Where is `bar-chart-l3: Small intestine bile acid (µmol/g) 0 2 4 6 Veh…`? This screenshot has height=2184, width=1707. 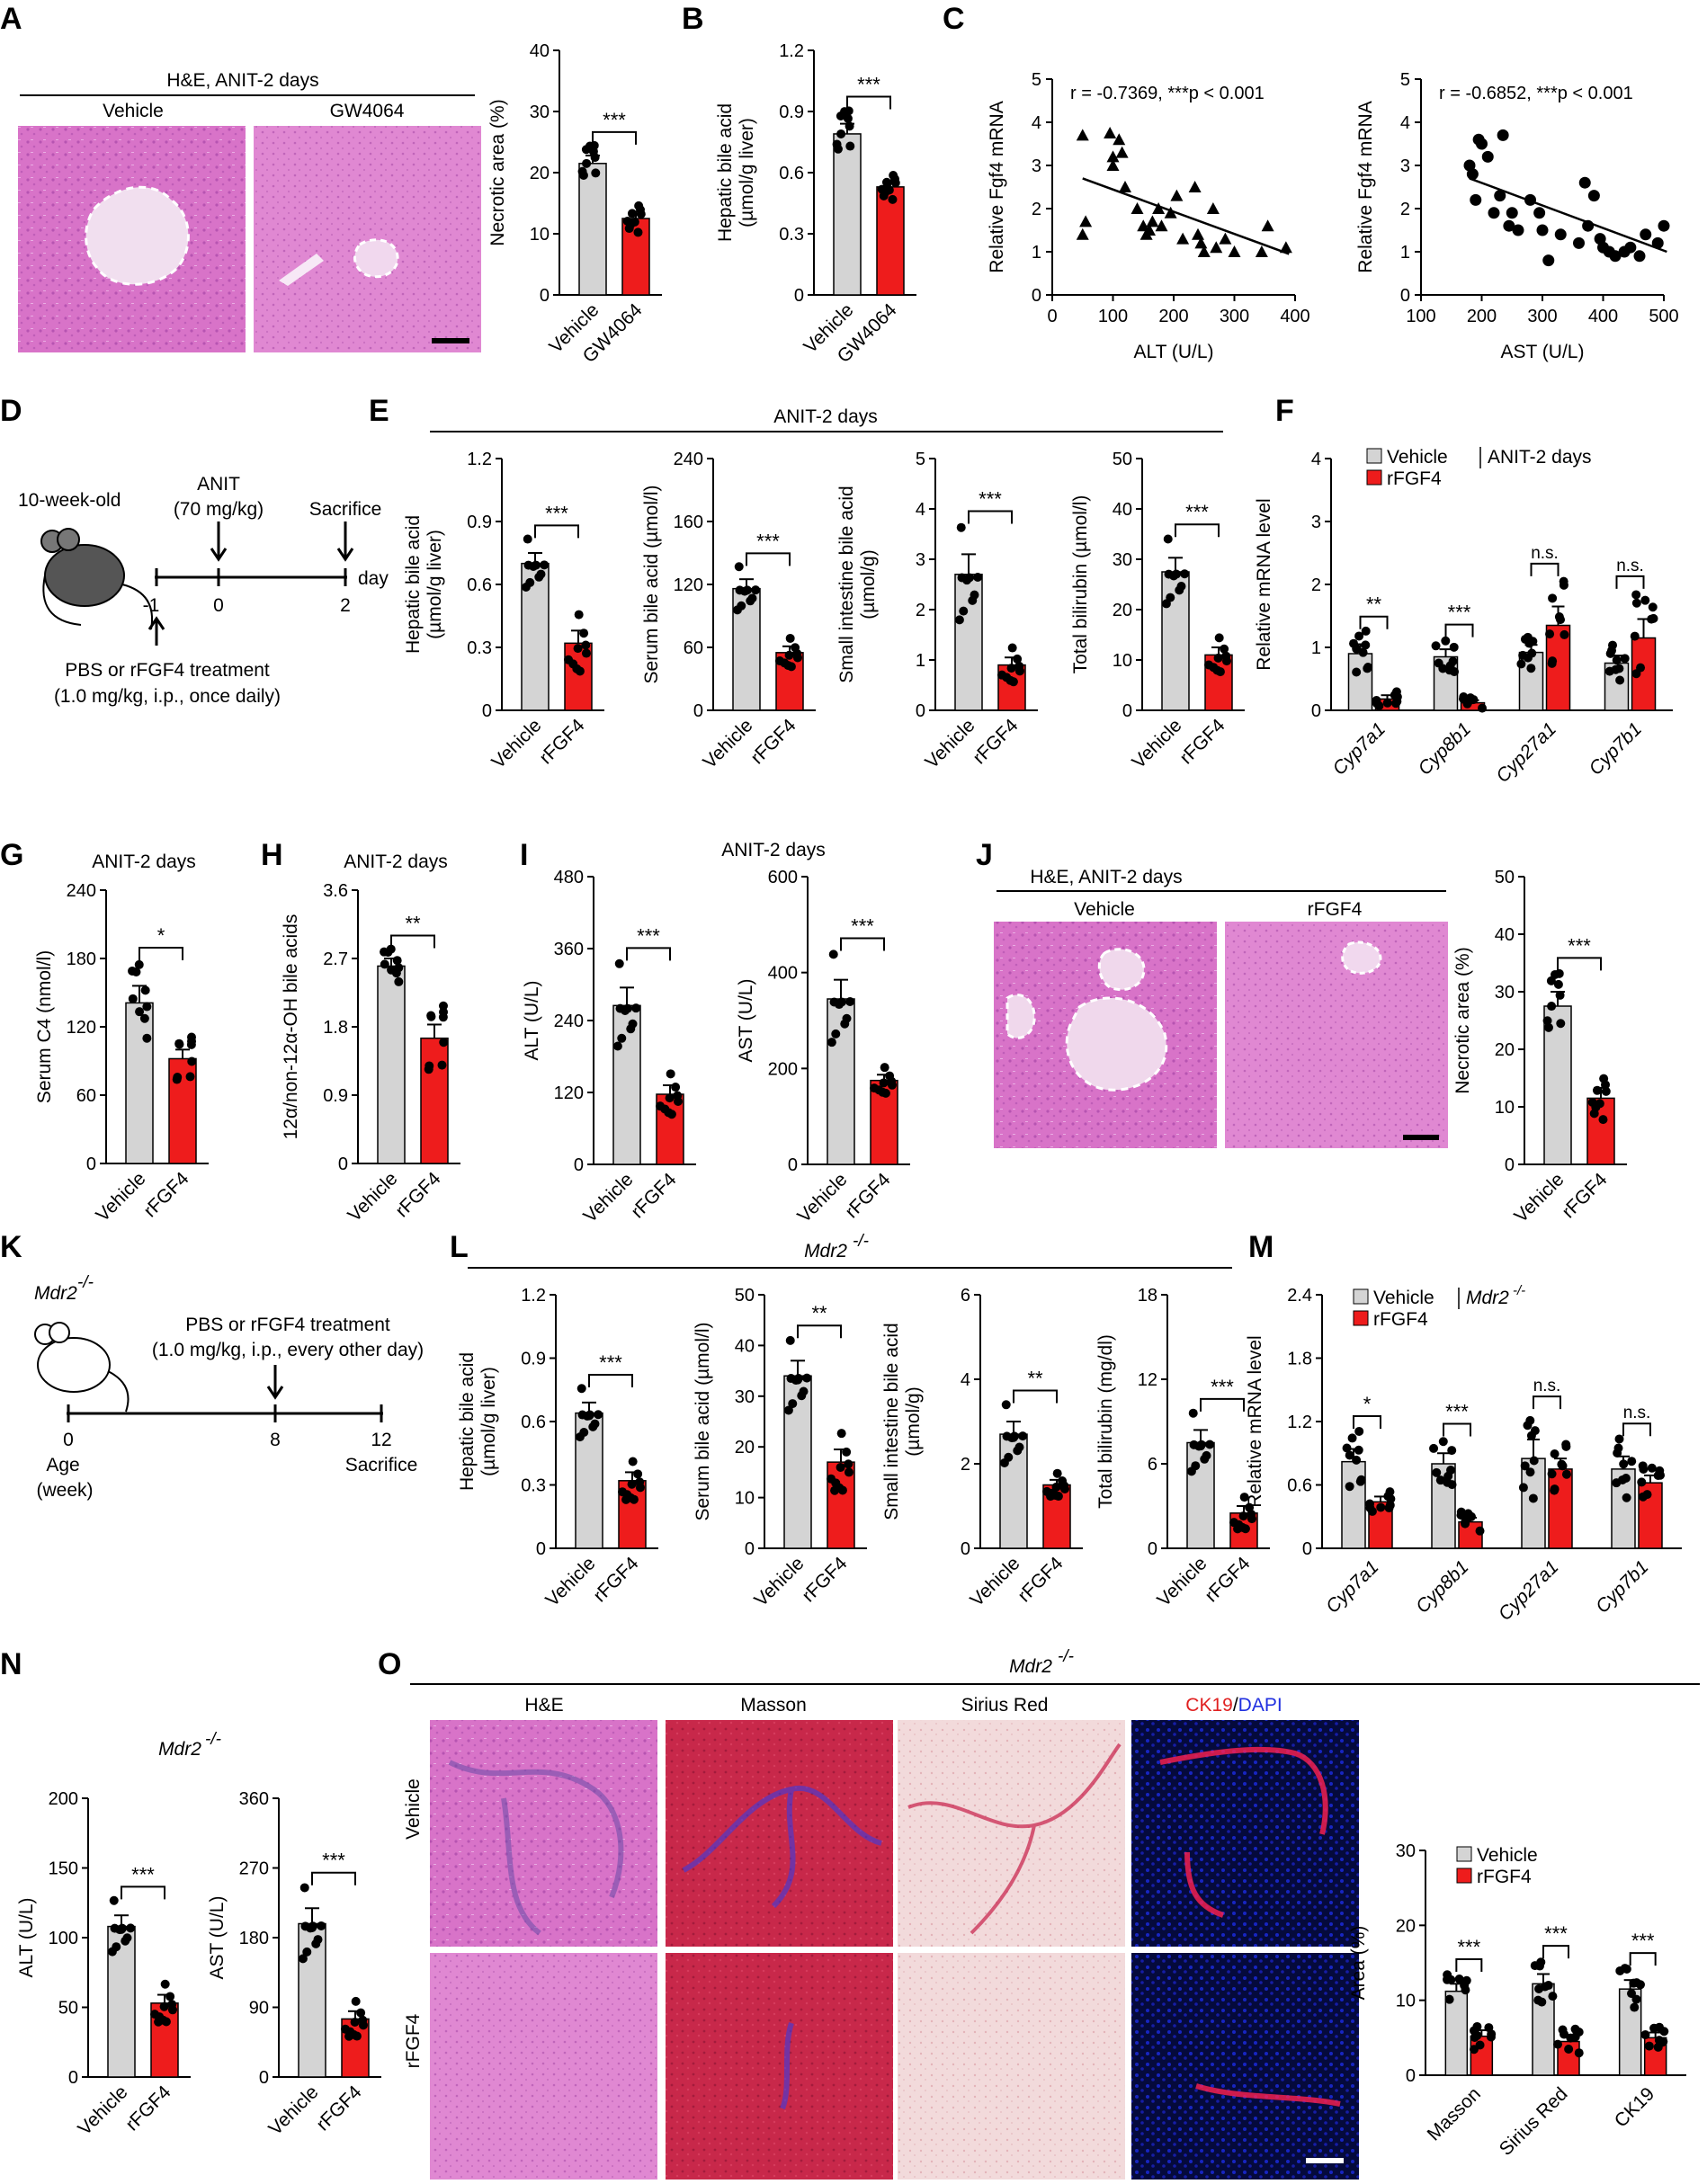 bar-chart-l3: Small intestine bile acid (µmol/g) 0 2 4 6 Veh… is located at coordinates (982, 1448).